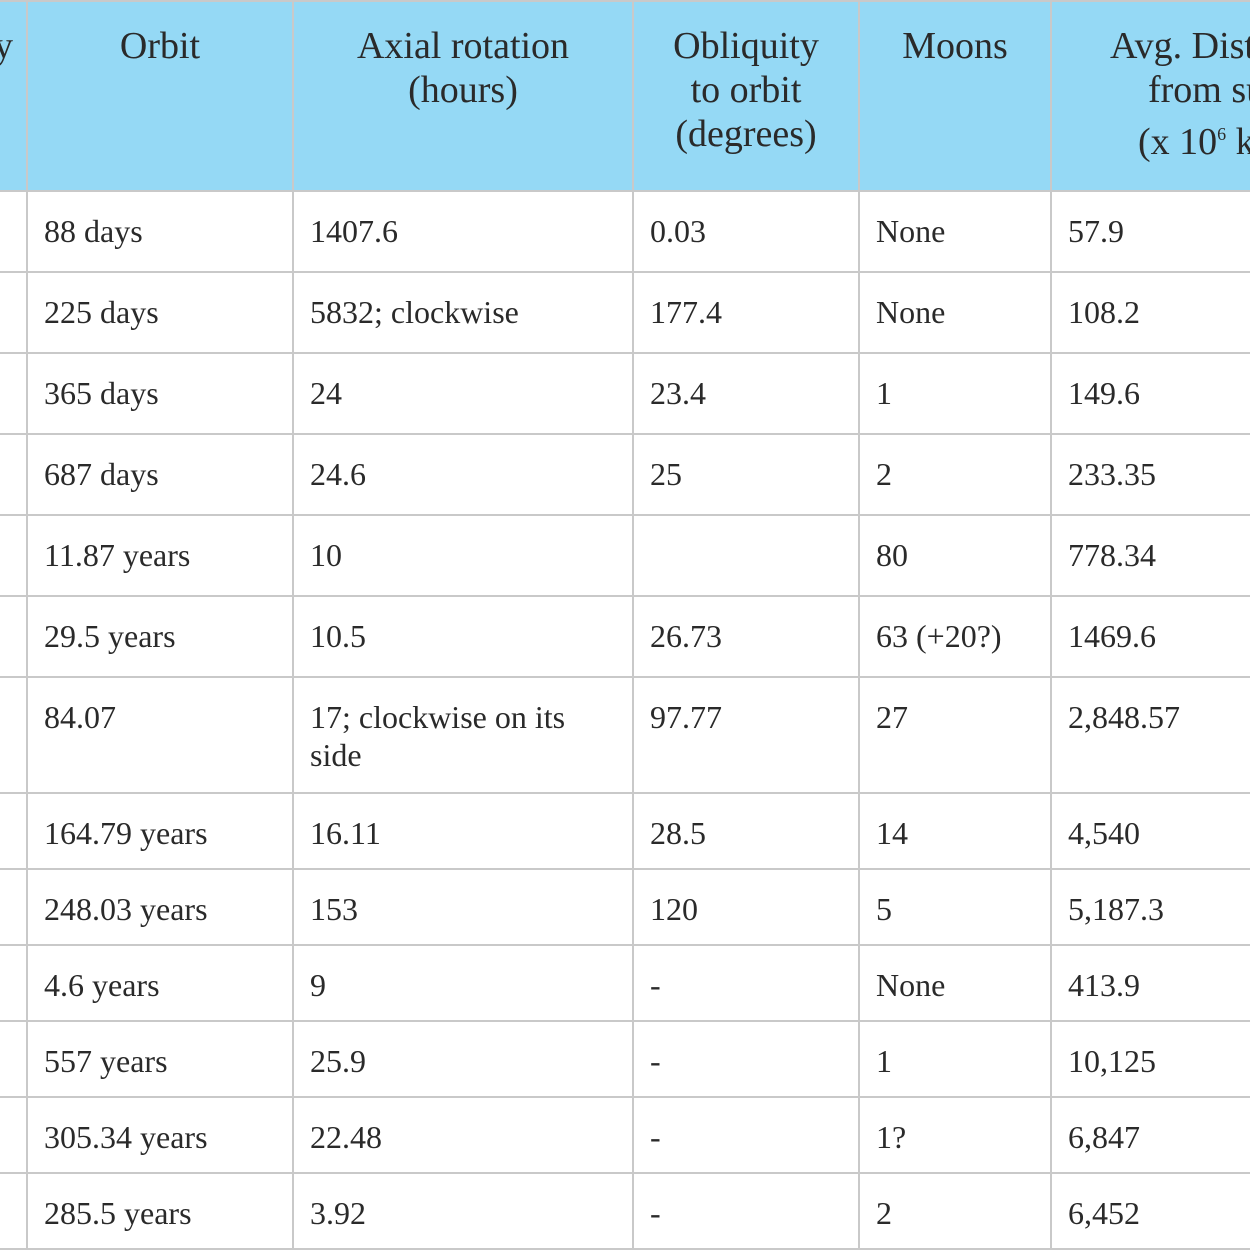 The width and height of the screenshot is (1250, 1250). Describe the element at coordinates (1150, 1211) in the screenshot. I see `cell-avg-distance: 6,452` at that location.